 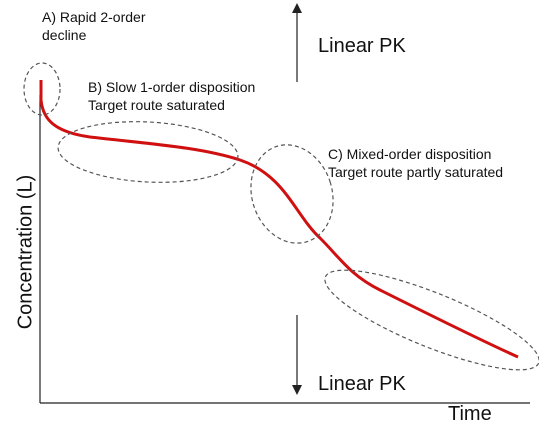 I want to click on region-c, so click(x=292, y=194).